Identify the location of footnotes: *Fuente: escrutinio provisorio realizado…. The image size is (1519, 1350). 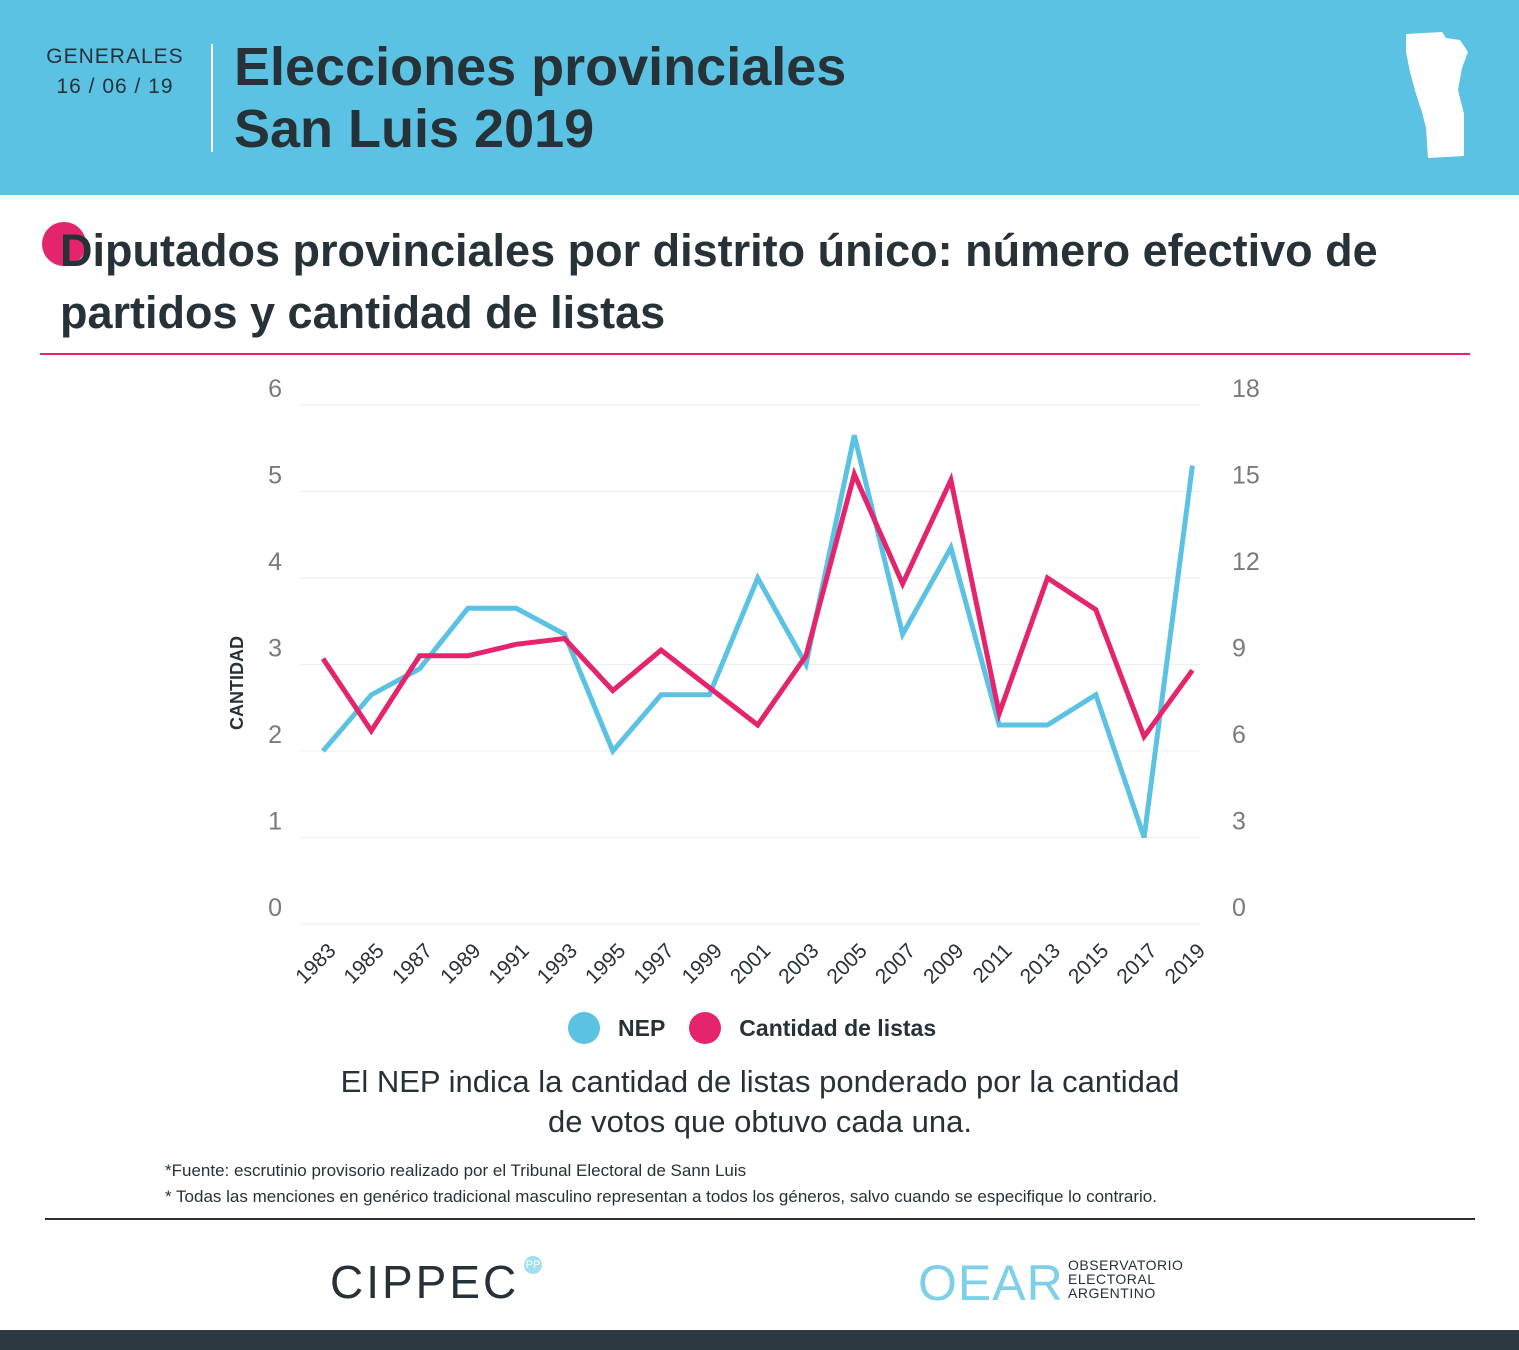
(661, 1184).